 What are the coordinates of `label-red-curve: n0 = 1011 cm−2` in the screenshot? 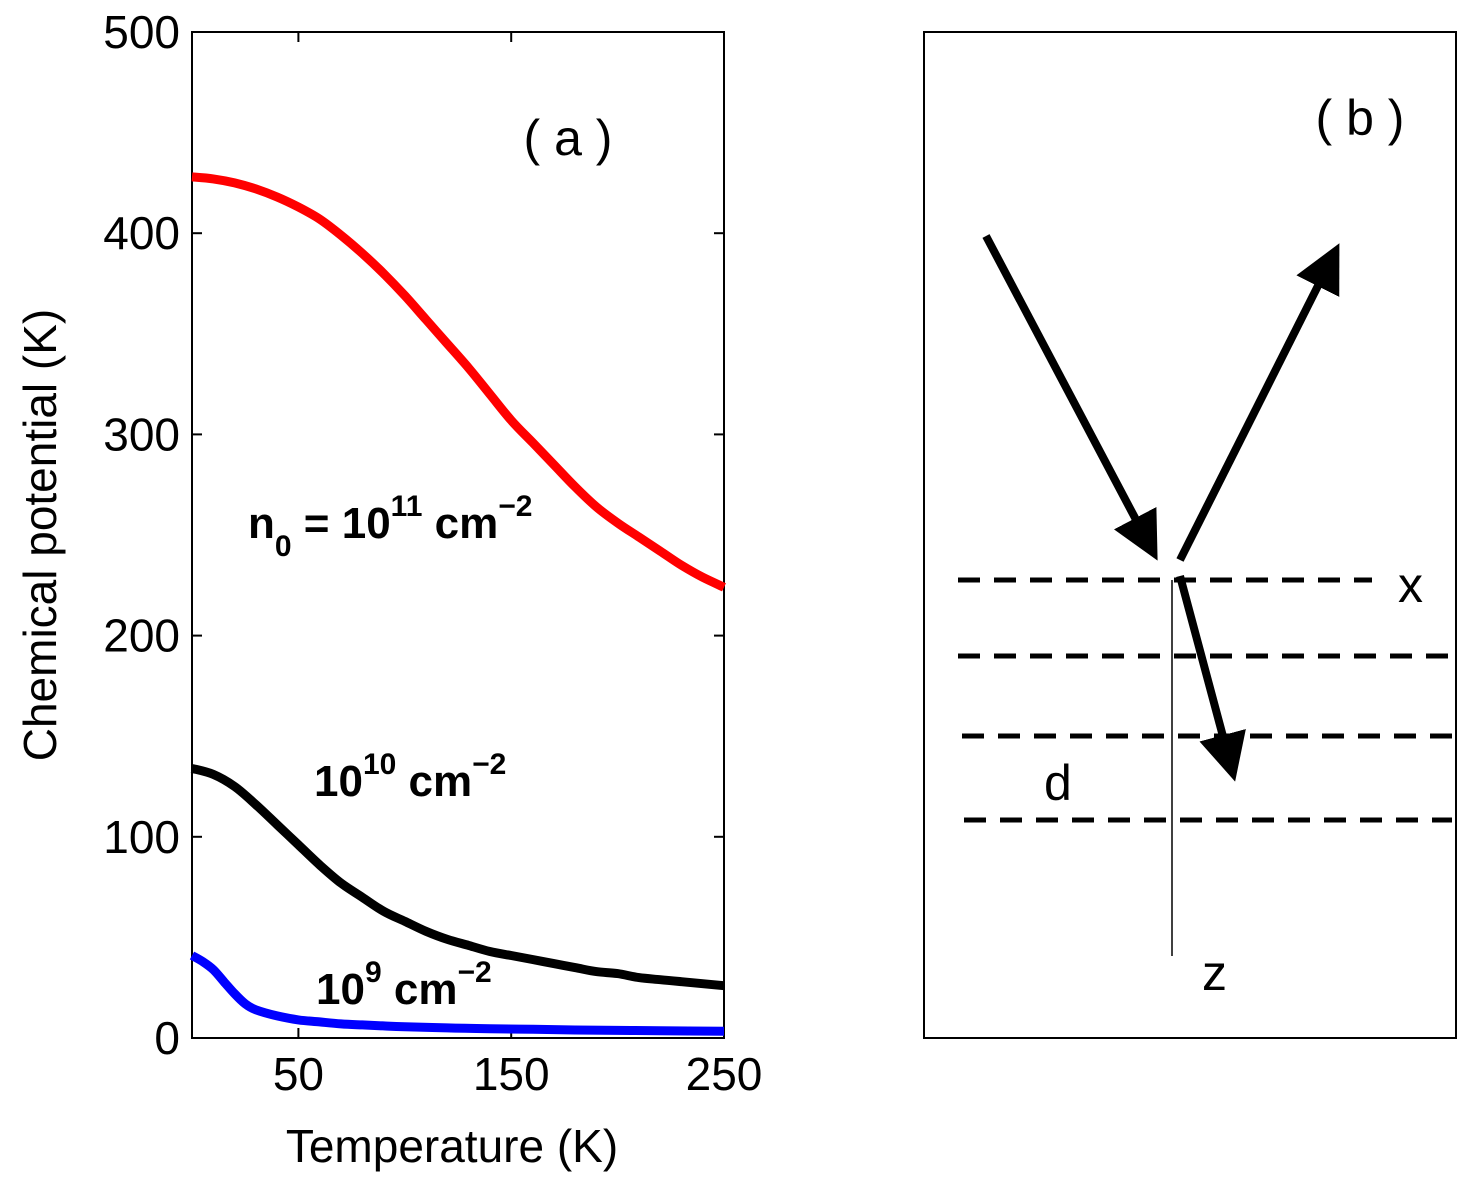 It's located at (390, 526).